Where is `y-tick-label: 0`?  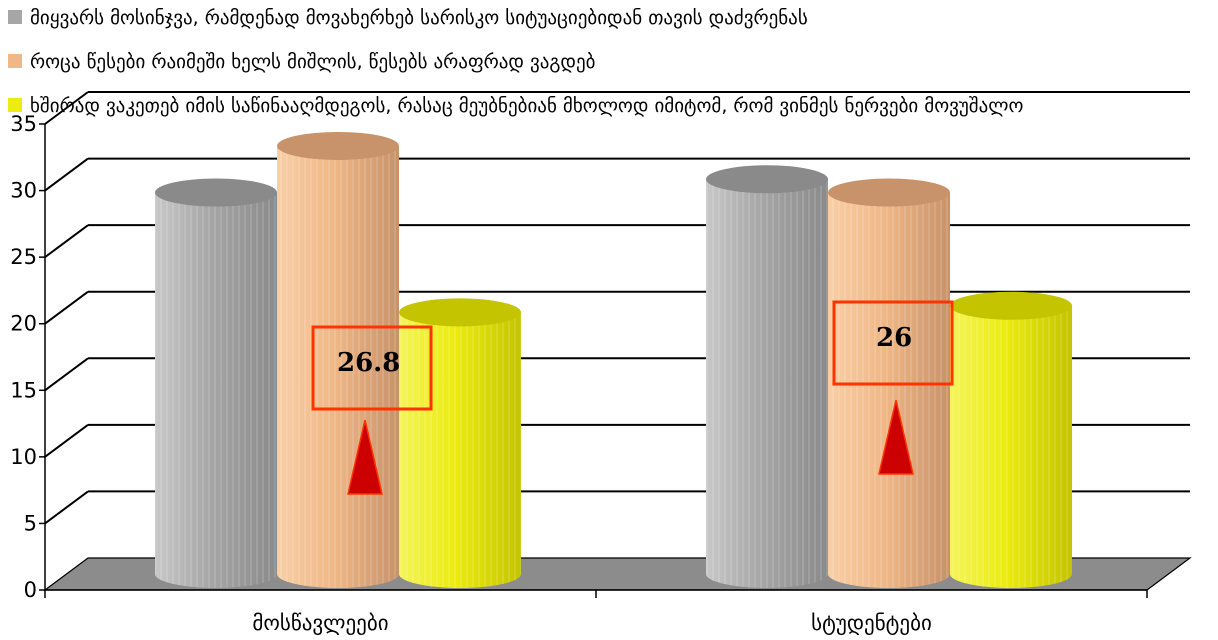 y-tick-label: 0 is located at coordinates (30, 590).